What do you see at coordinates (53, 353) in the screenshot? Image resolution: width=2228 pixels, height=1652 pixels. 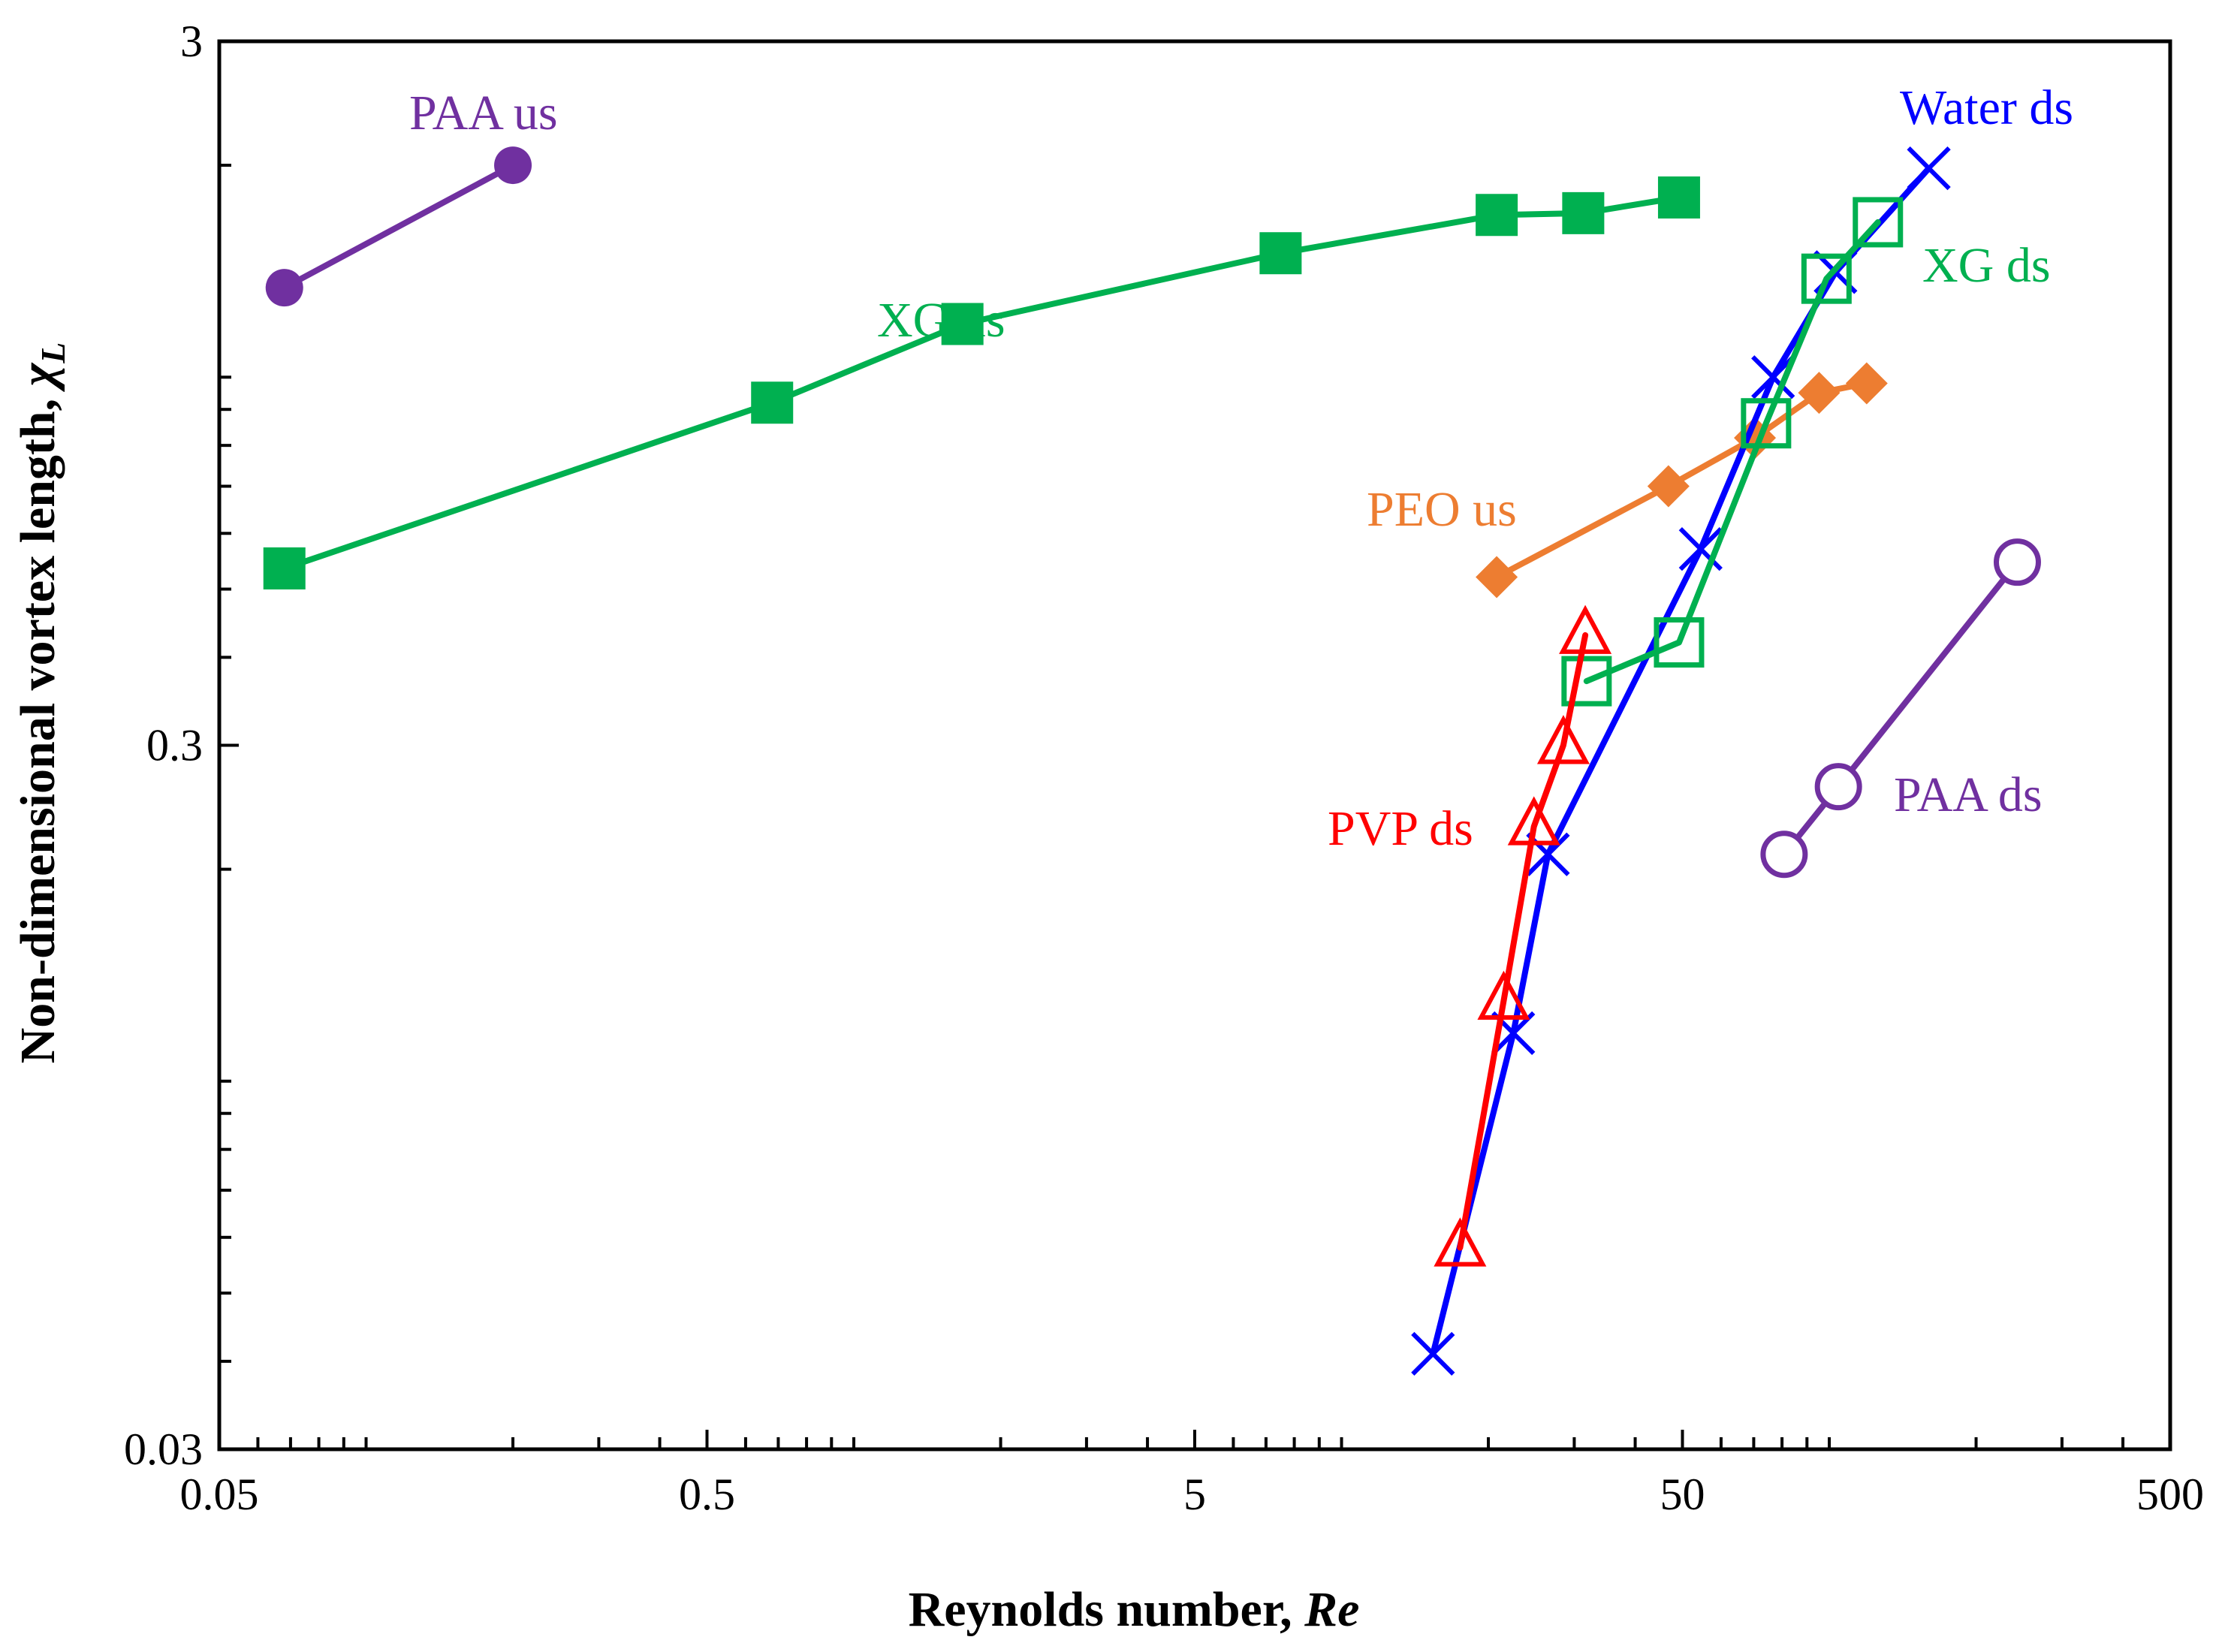 I see `y-axis-title-subscript: L` at bounding box center [53, 353].